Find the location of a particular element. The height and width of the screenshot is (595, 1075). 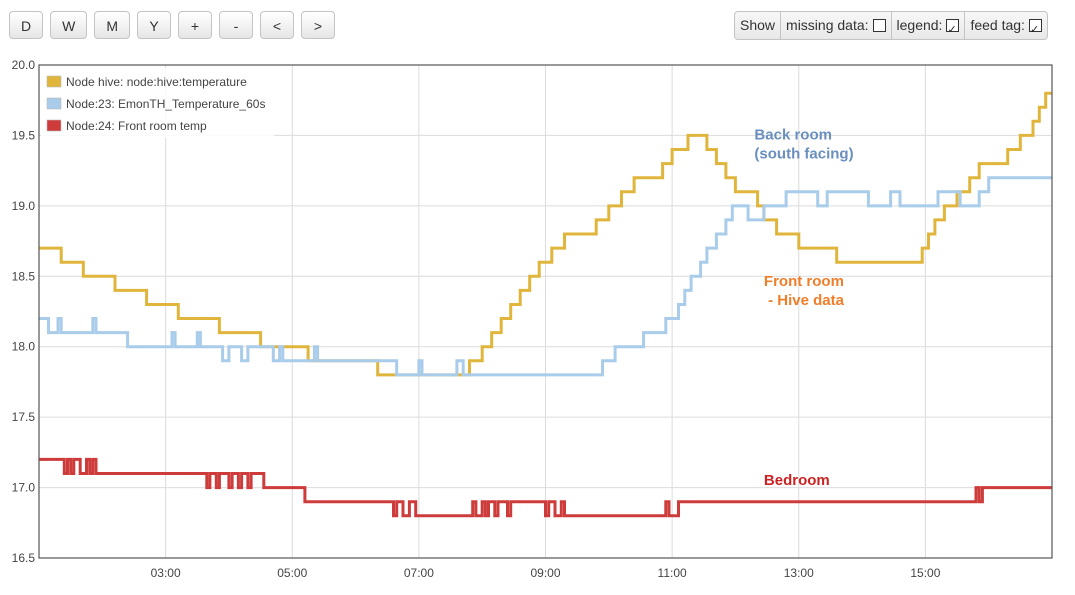

y-tick-label: 18.0 is located at coordinates (24, 347).